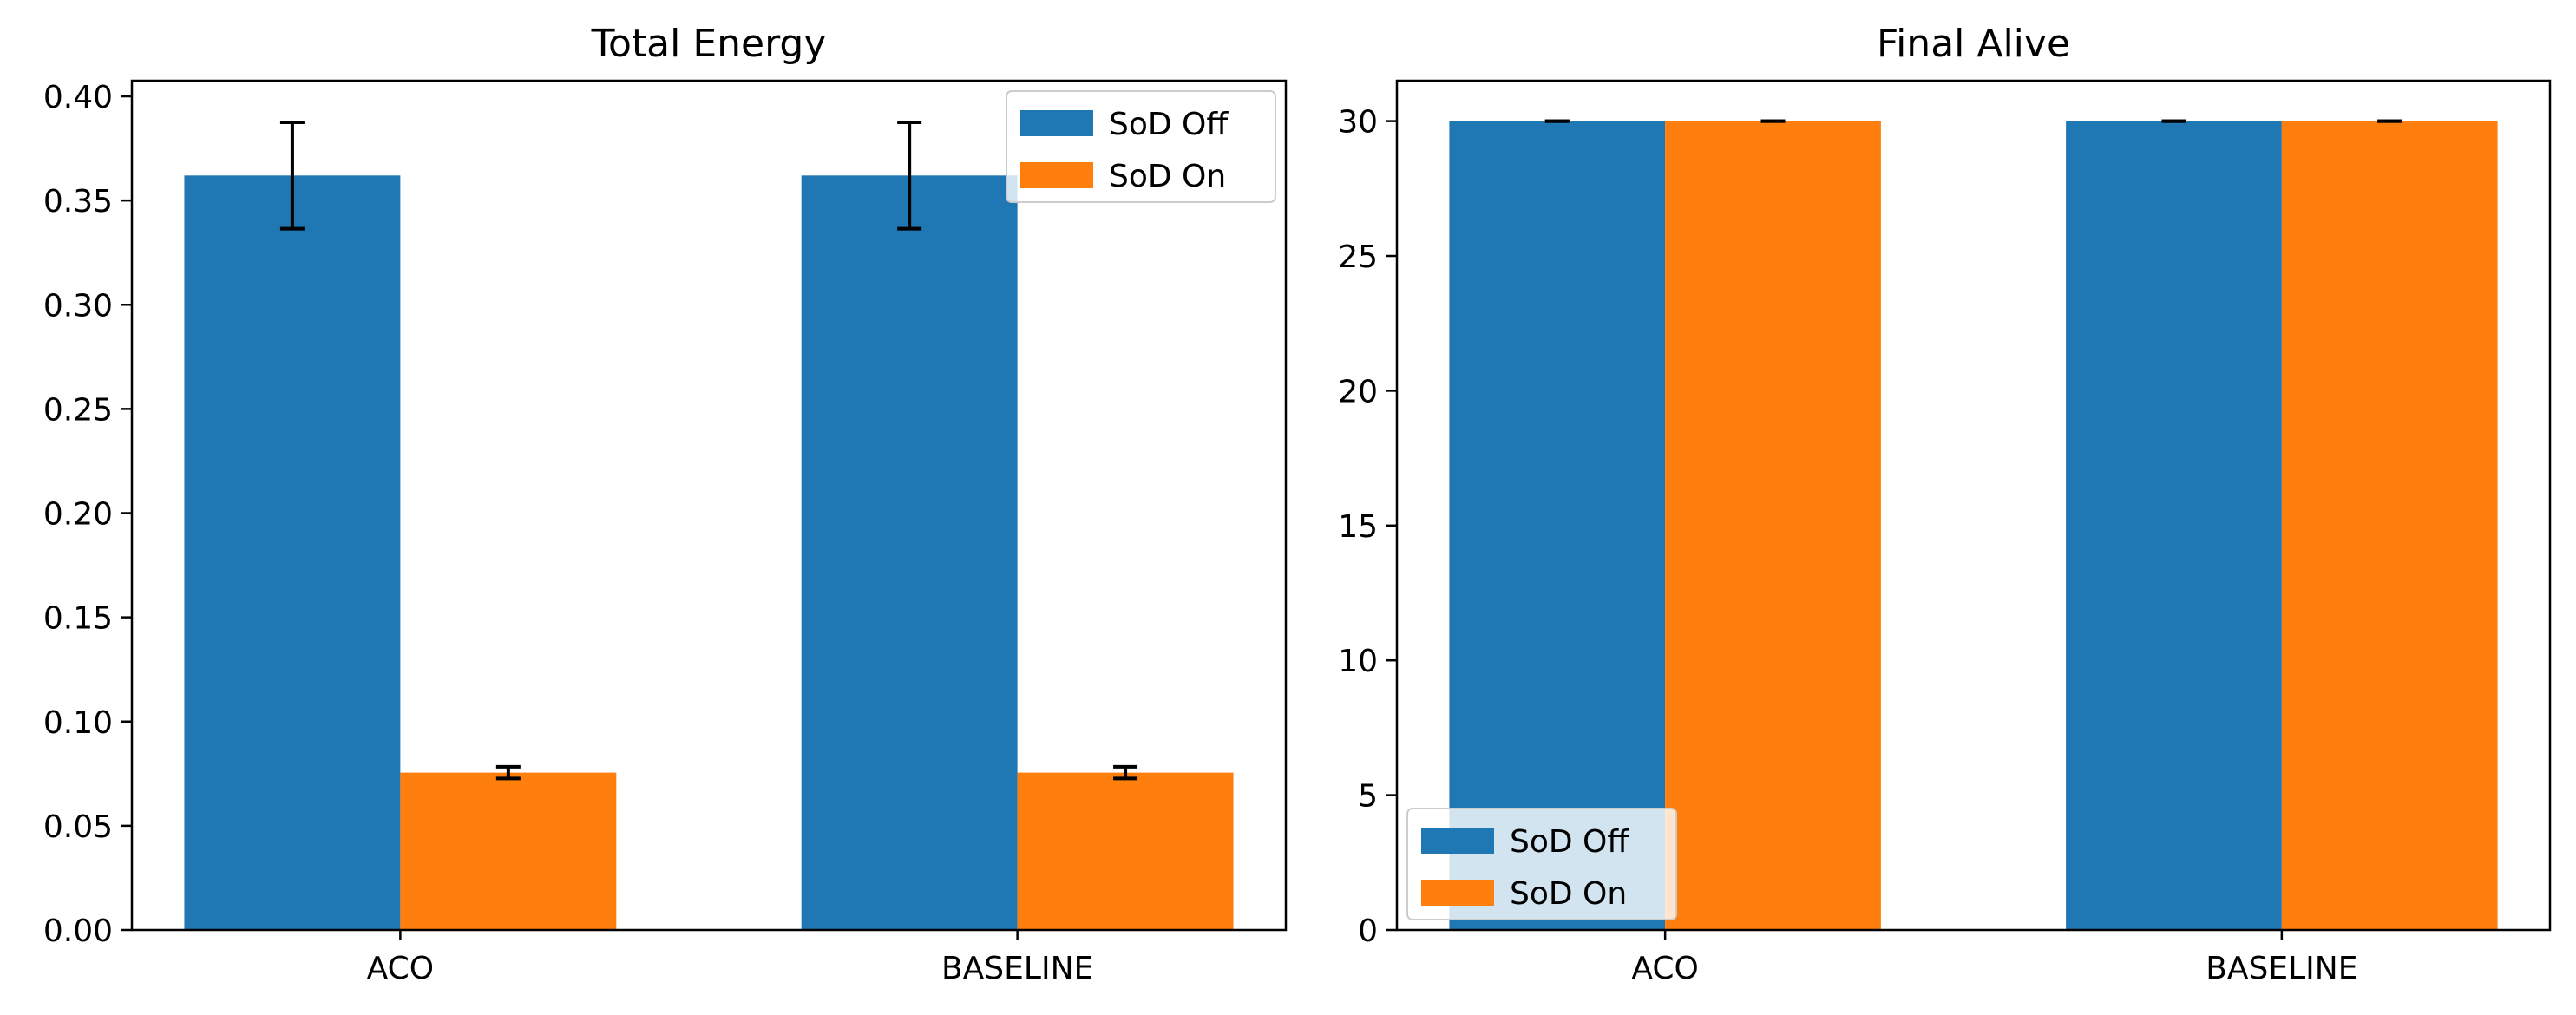 The image size is (2576, 1015). I want to click on y-tick-label: 0, so click(1368, 931).